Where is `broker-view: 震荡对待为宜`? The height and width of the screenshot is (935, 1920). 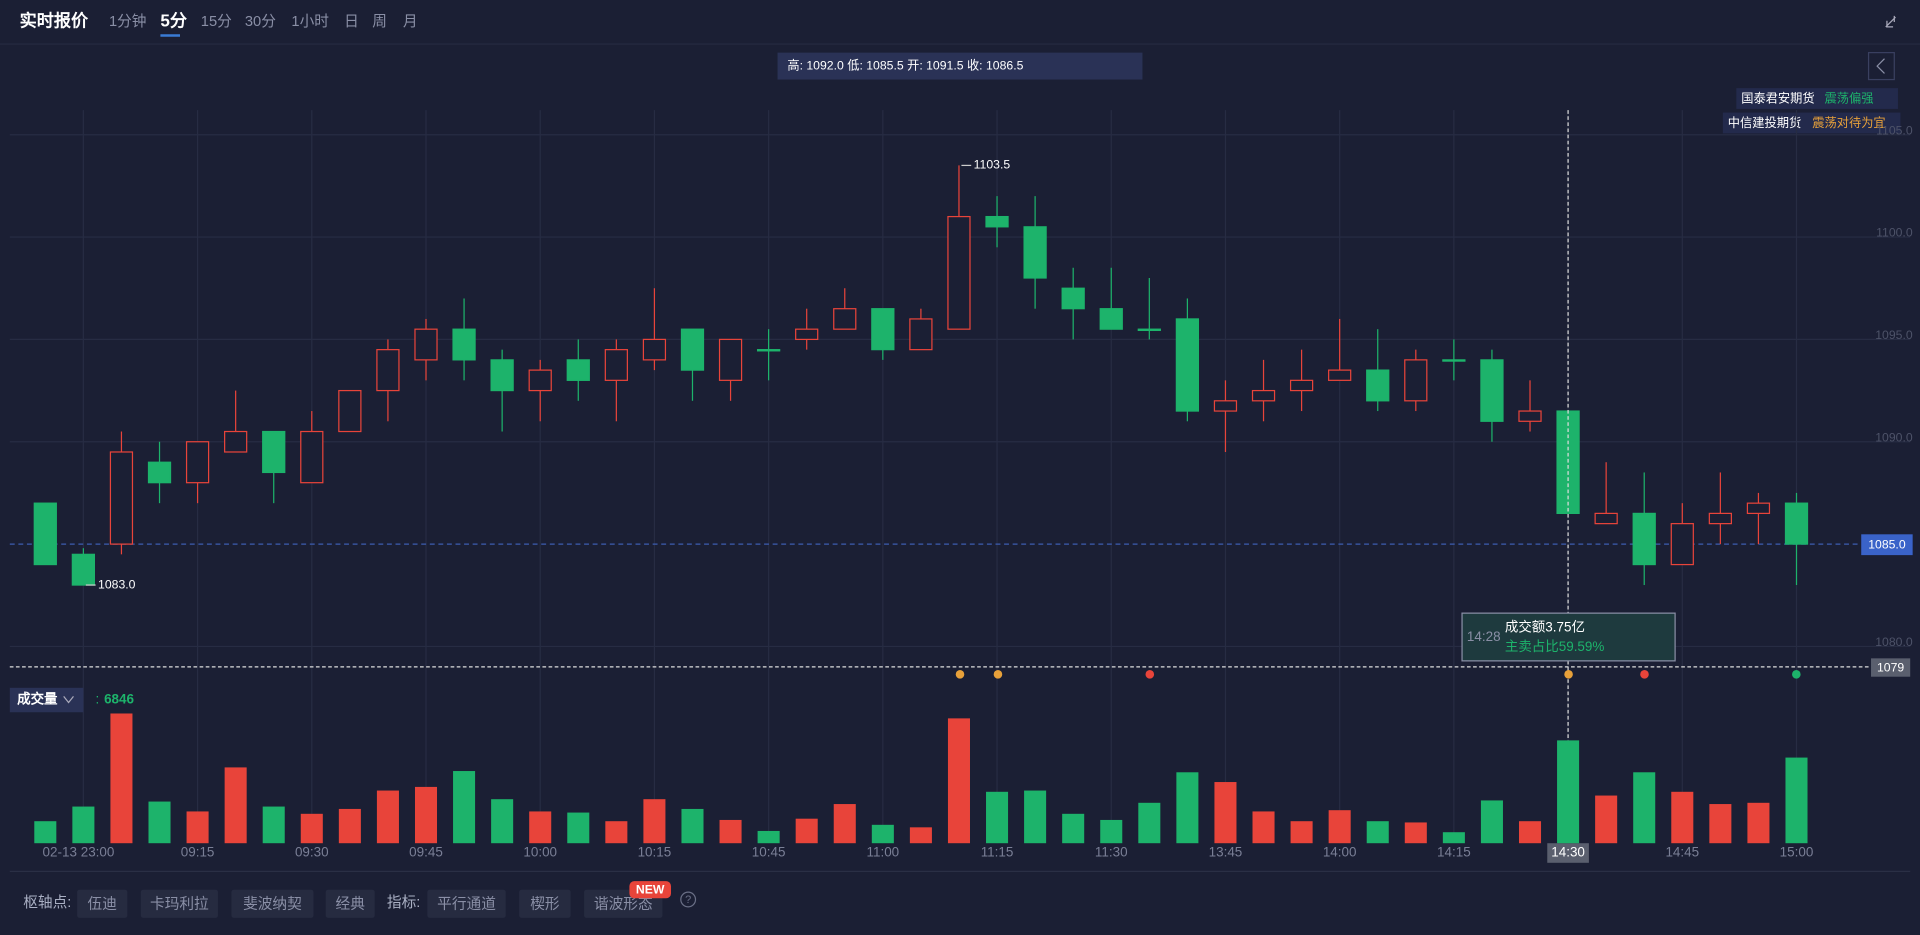
broker-view: 震荡对待为宜 is located at coordinates (1848, 122).